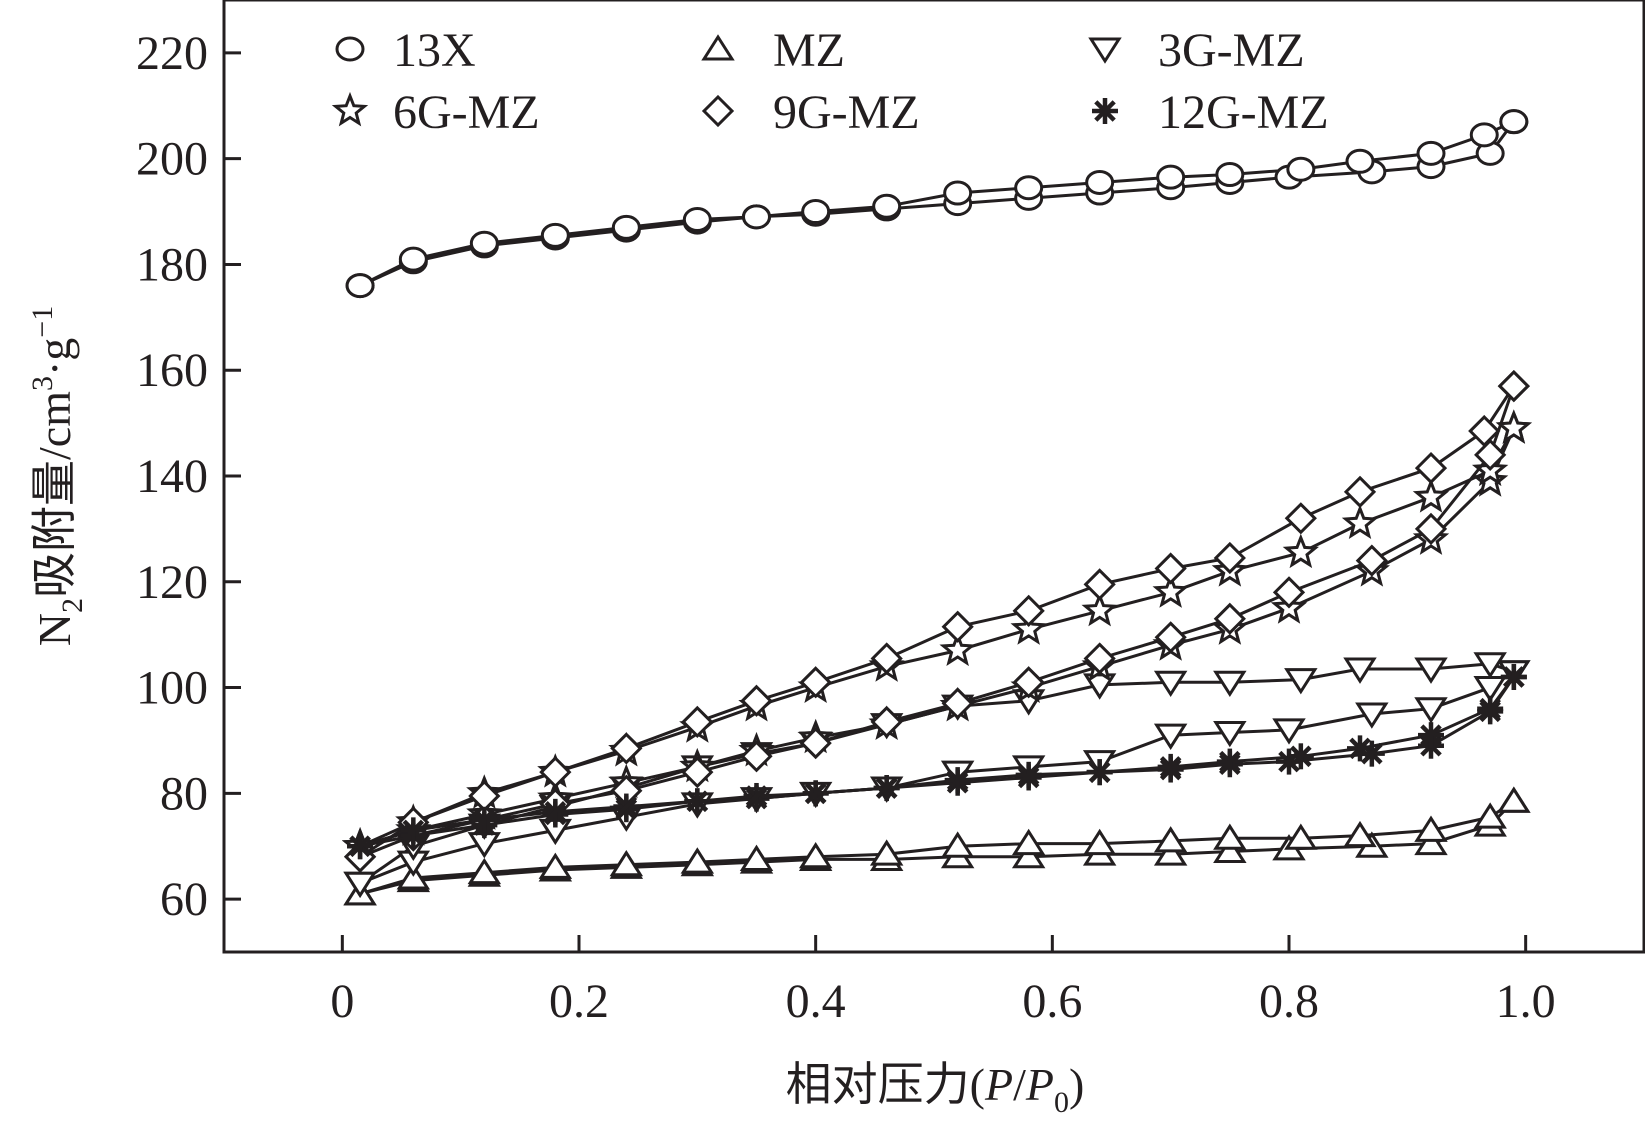 The image size is (1645, 1137). Describe the element at coordinates (1196, 50) in the screenshot. I see `legend-item-3g-mz: 3G-MZ` at that location.